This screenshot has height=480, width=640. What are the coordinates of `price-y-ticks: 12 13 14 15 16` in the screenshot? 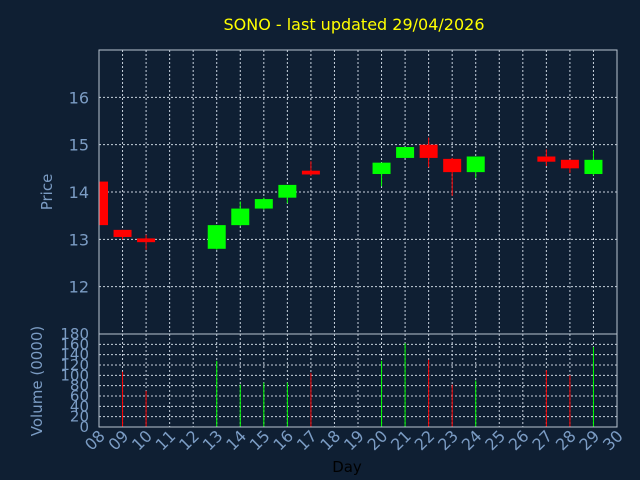 It's located at (79, 192).